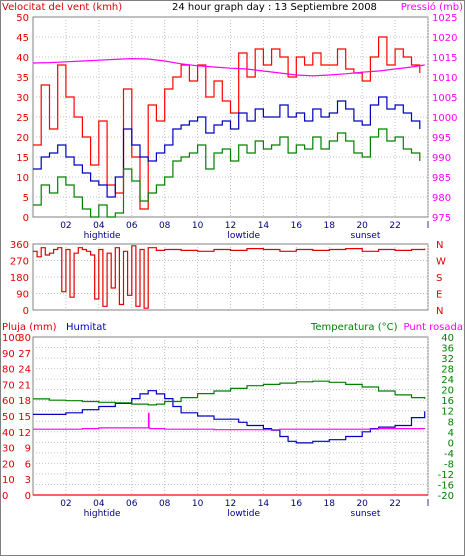 The width and height of the screenshot is (465, 560). Describe the element at coordinates (19, 262) in the screenshot. I see `direction-ytick-label: 270` at that location.